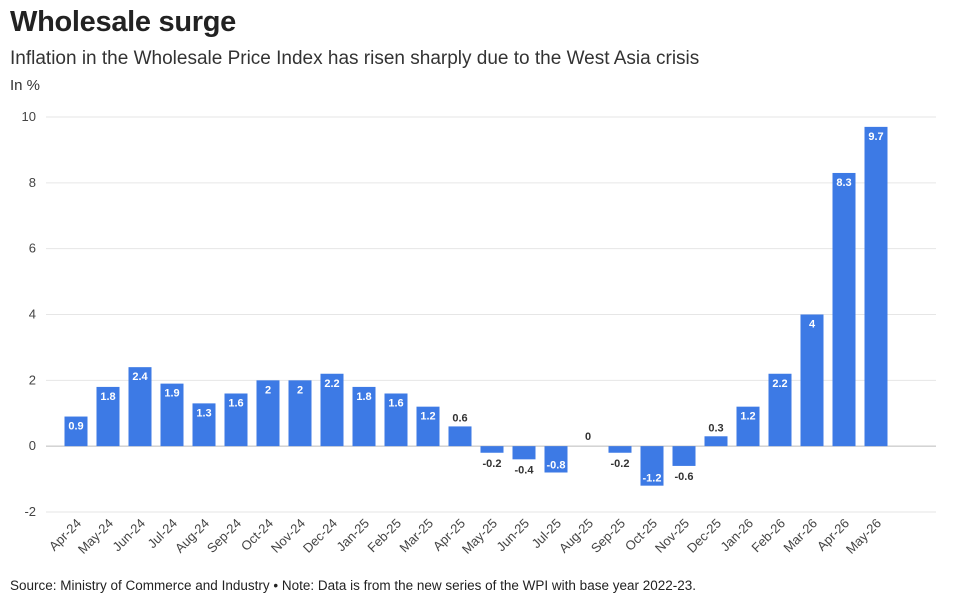  Describe the element at coordinates (192, 536) in the screenshot. I see `x-tick-label: Aug-24` at that location.